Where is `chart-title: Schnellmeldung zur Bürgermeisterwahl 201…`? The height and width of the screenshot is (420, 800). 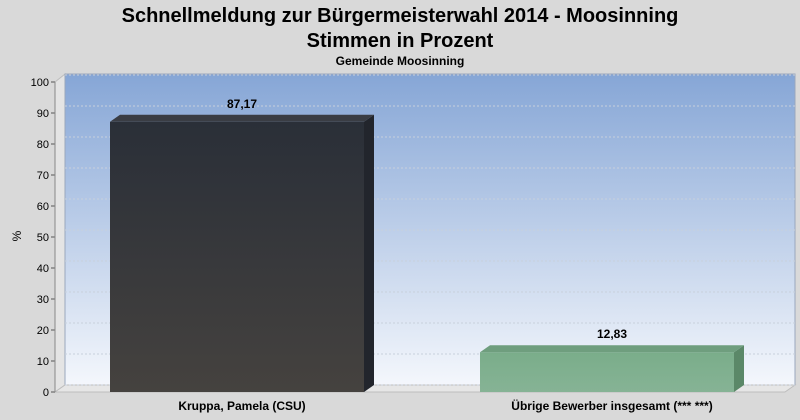 chart-title: Schnellmeldung zur Bürgermeisterwahl 201… is located at coordinates (400, 16).